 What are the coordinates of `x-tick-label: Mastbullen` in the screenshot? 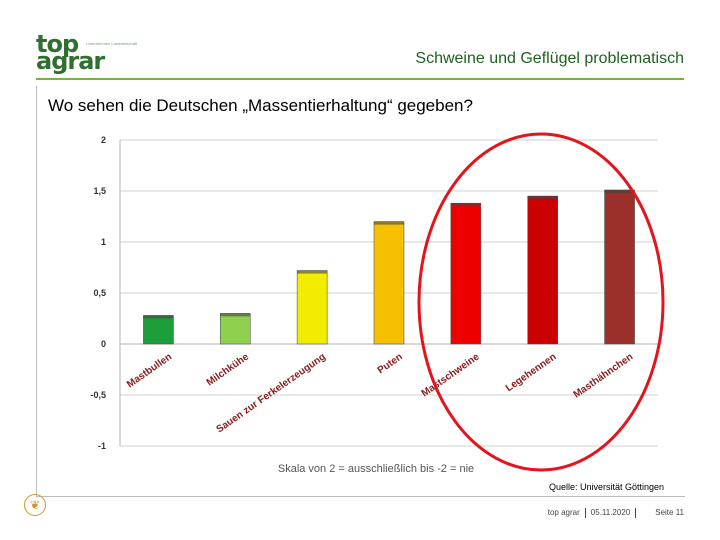 It's located at (149, 370).